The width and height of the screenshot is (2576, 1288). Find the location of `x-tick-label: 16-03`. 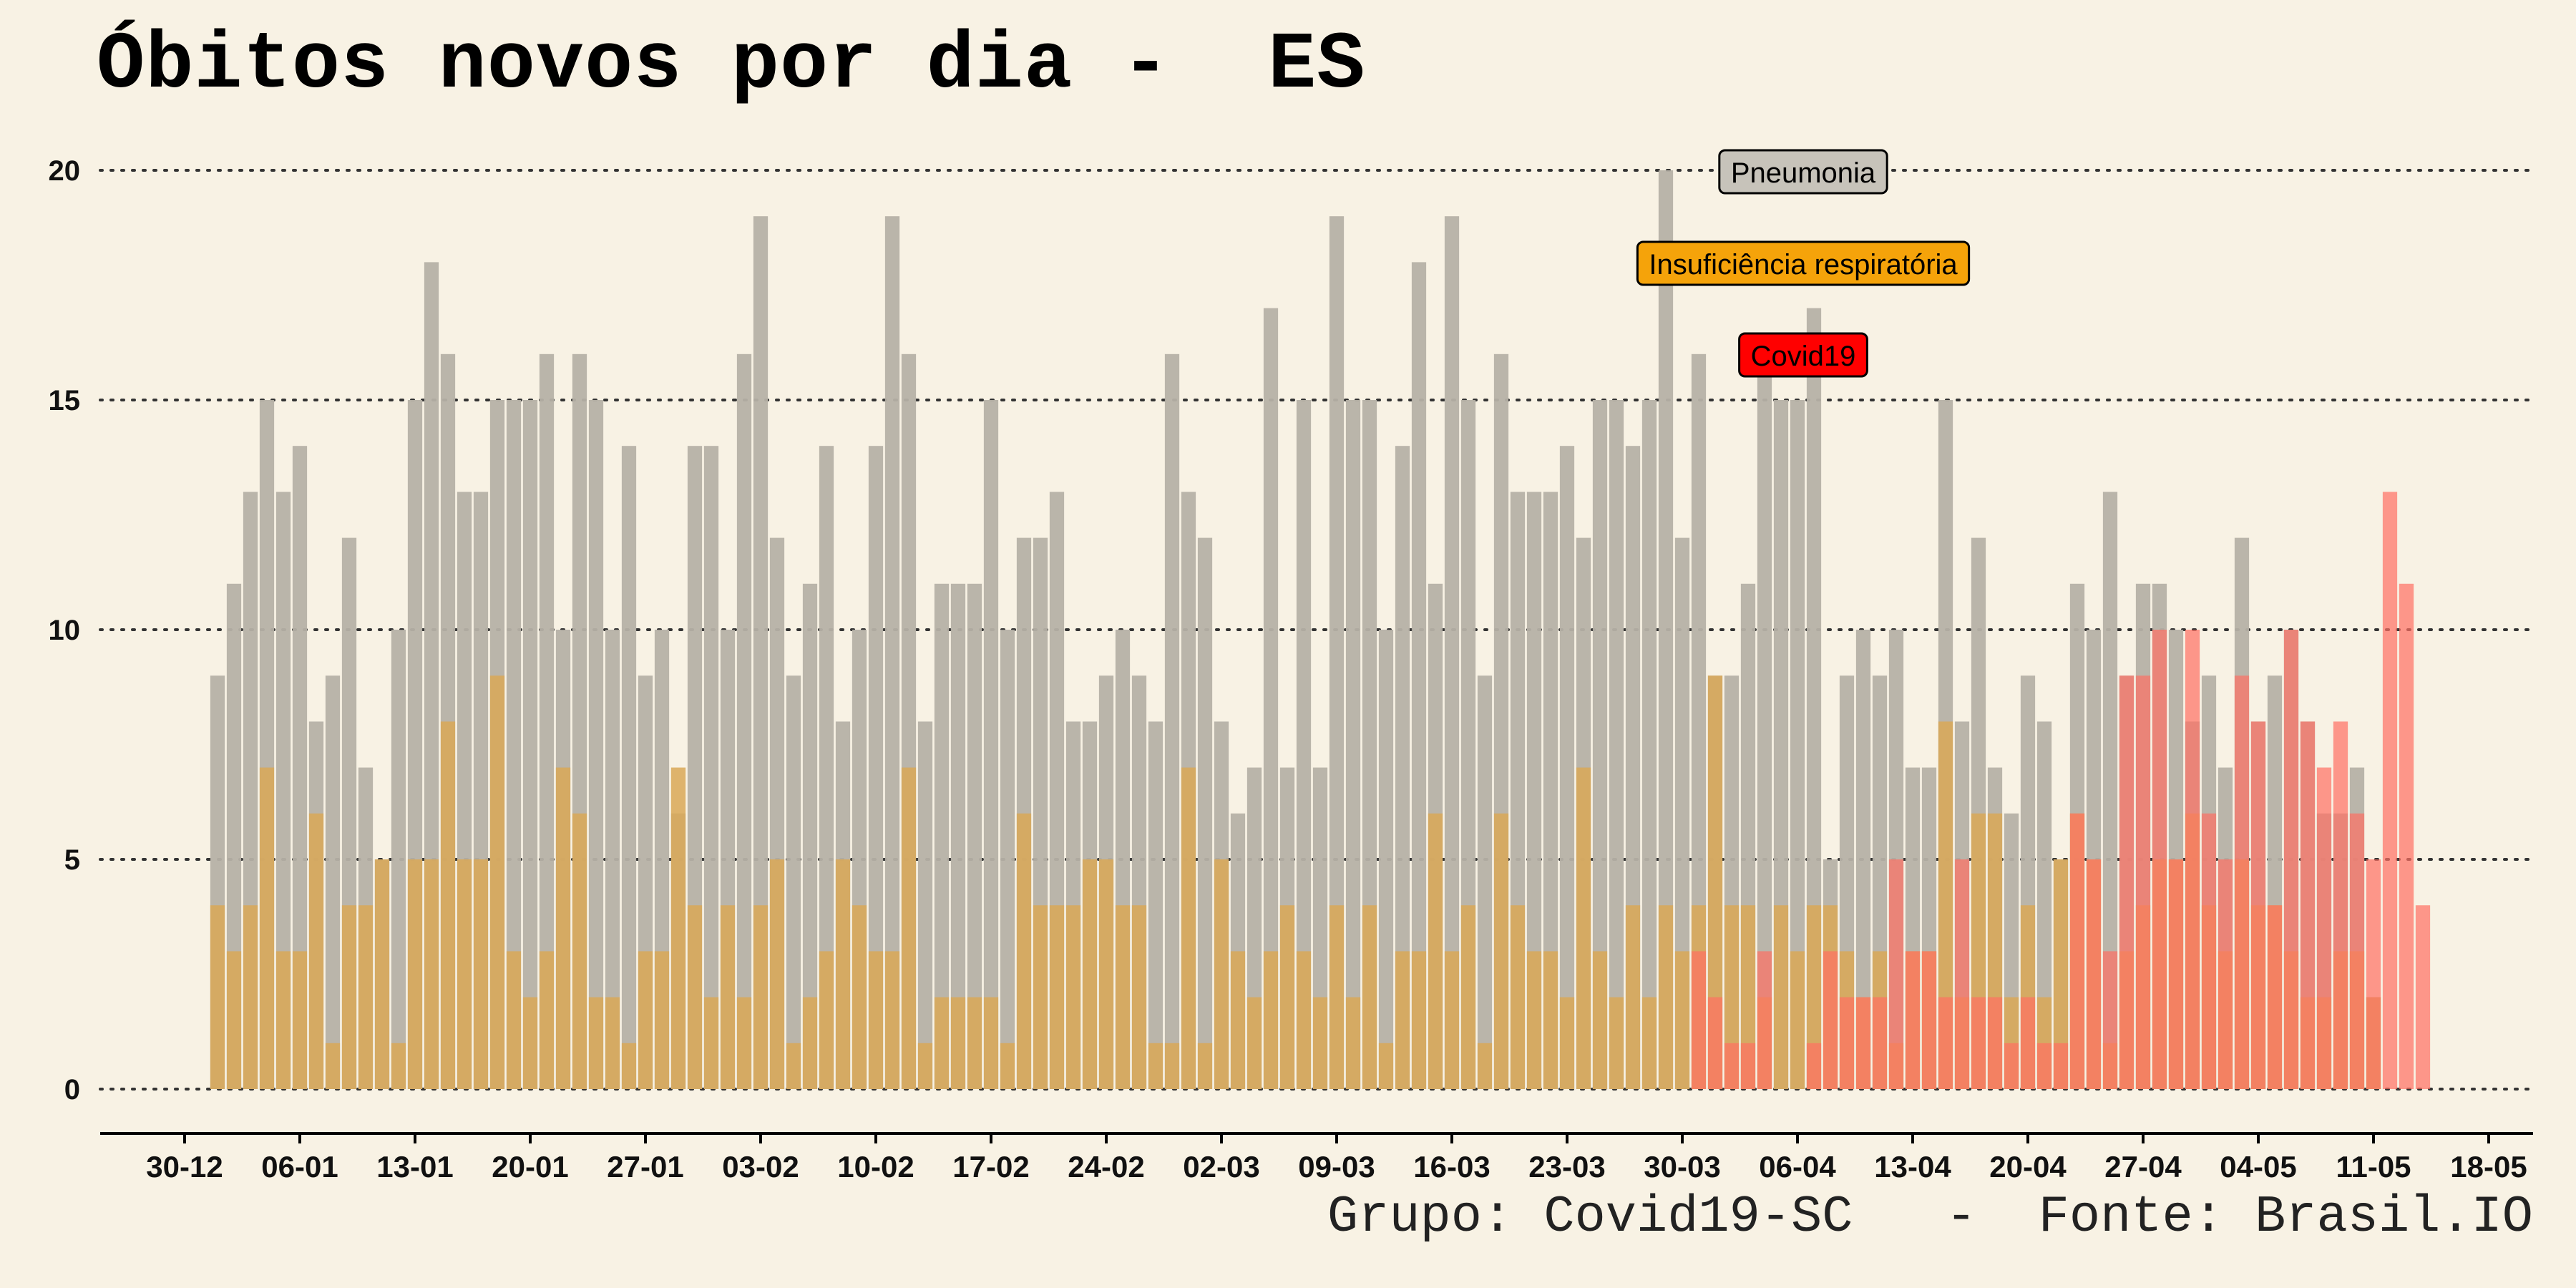

x-tick-label: 16-03 is located at coordinates (1451, 1167).